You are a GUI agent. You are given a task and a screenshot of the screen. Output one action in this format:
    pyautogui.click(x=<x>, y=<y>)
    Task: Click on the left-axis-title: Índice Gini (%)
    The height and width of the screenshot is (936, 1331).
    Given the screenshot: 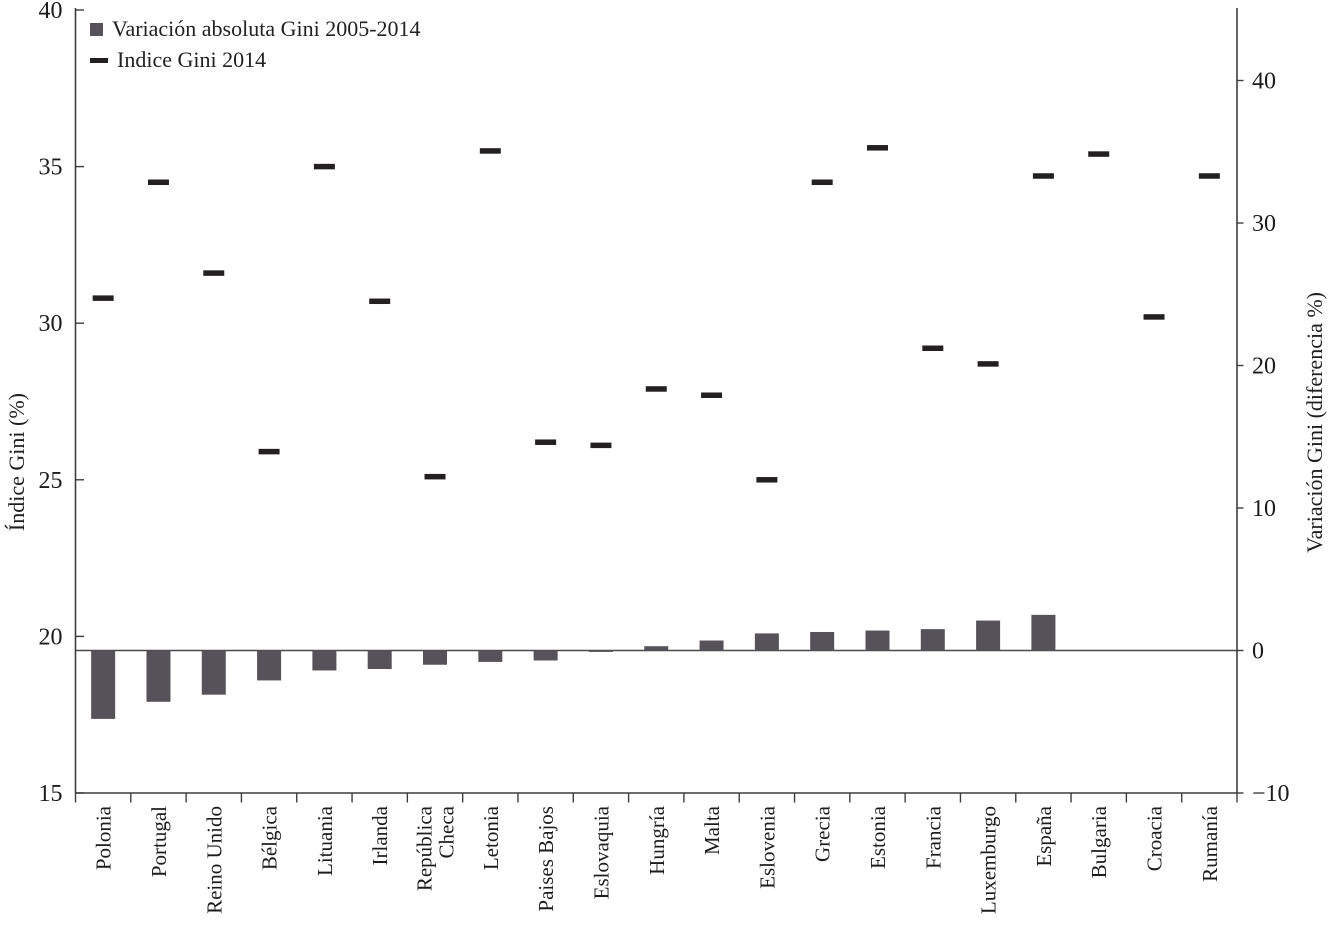 What is the action you would take?
    pyautogui.click(x=16, y=462)
    